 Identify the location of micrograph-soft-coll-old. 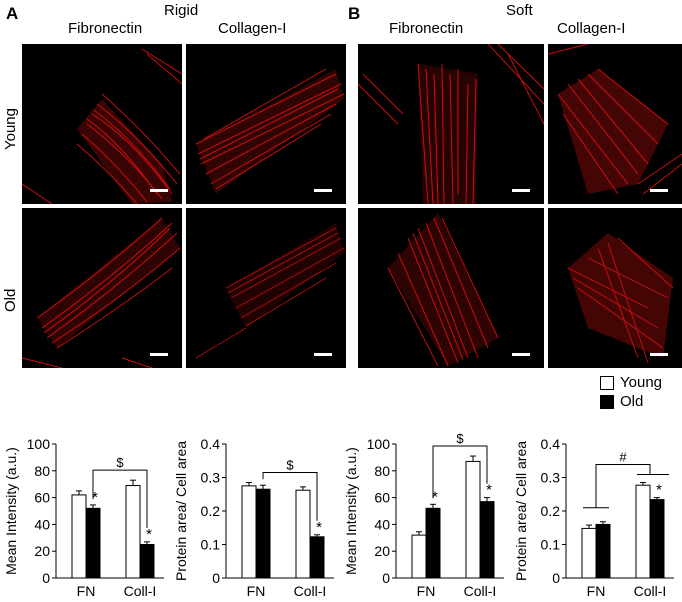
(615, 288).